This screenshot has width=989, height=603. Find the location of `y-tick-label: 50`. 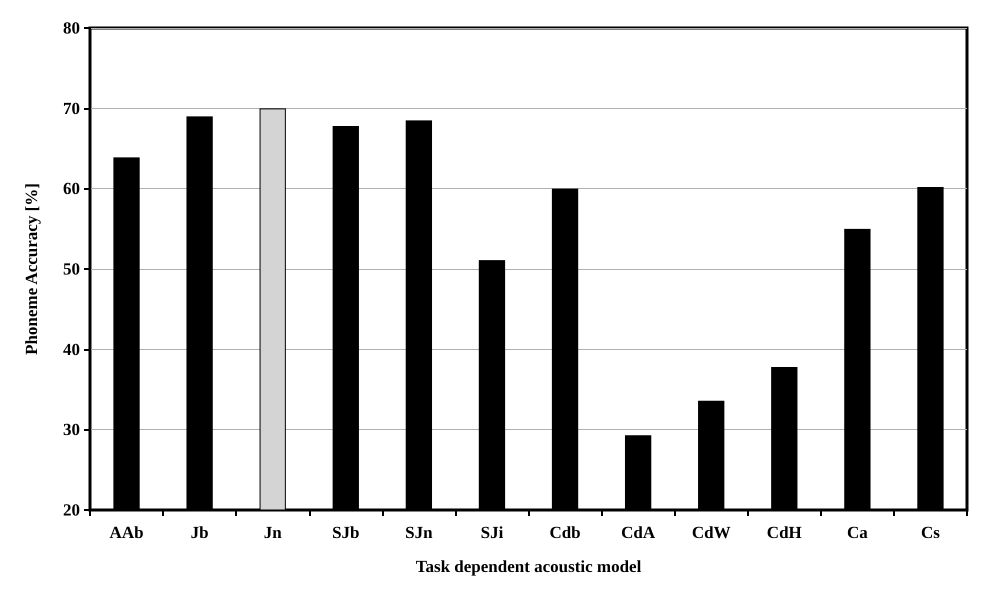

y-tick-label: 50 is located at coordinates (71, 269).